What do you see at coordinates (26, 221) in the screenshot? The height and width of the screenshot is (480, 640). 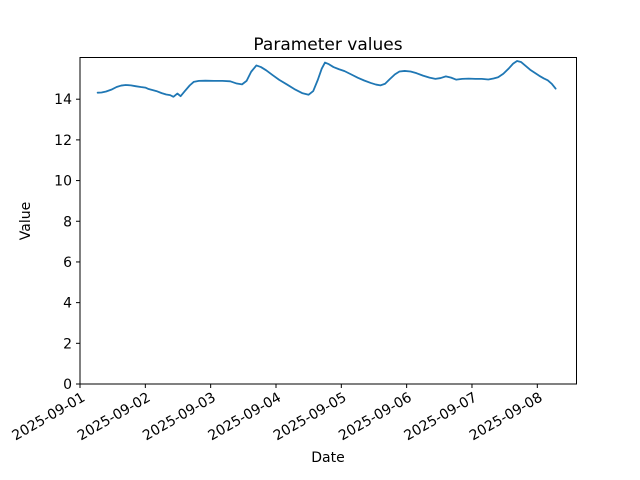 I see `y-axis-label: Value` at bounding box center [26, 221].